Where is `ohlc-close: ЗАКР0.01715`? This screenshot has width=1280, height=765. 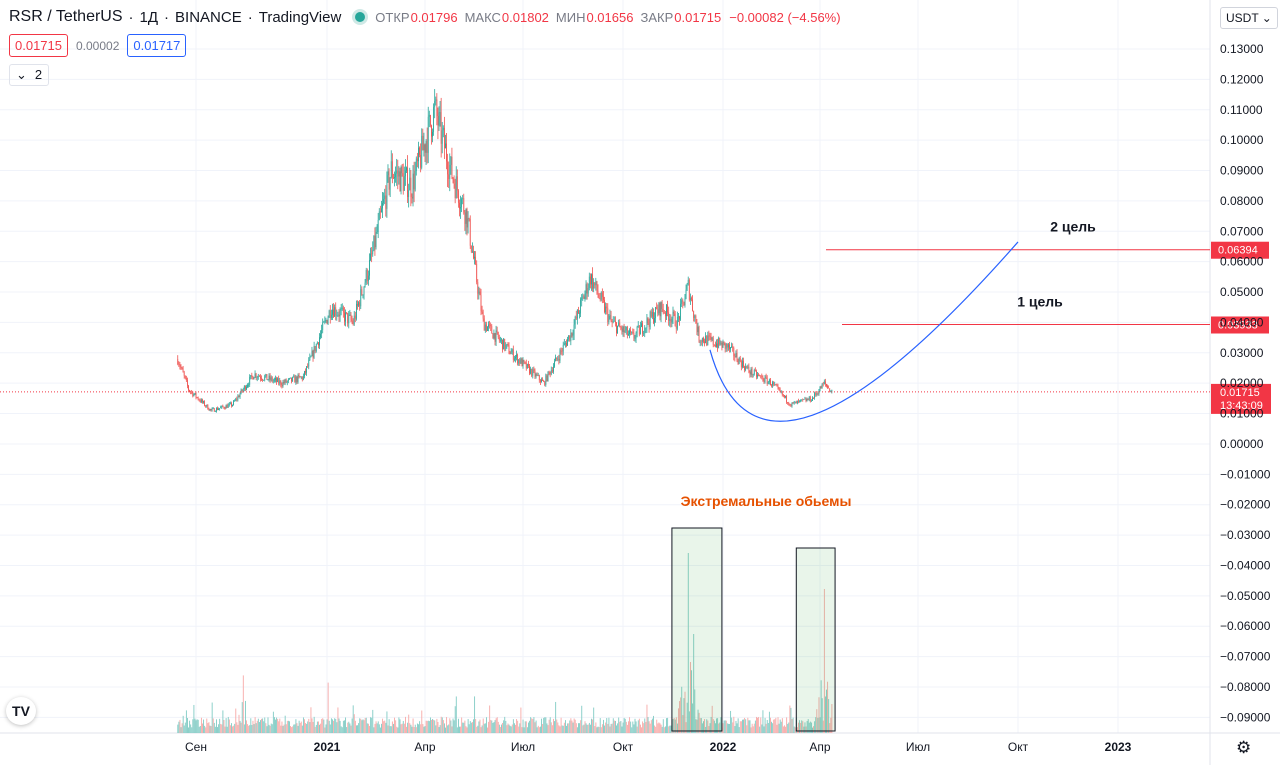 ohlc-close: ЗАКР0.01715 is located at coordinates (681, 17).